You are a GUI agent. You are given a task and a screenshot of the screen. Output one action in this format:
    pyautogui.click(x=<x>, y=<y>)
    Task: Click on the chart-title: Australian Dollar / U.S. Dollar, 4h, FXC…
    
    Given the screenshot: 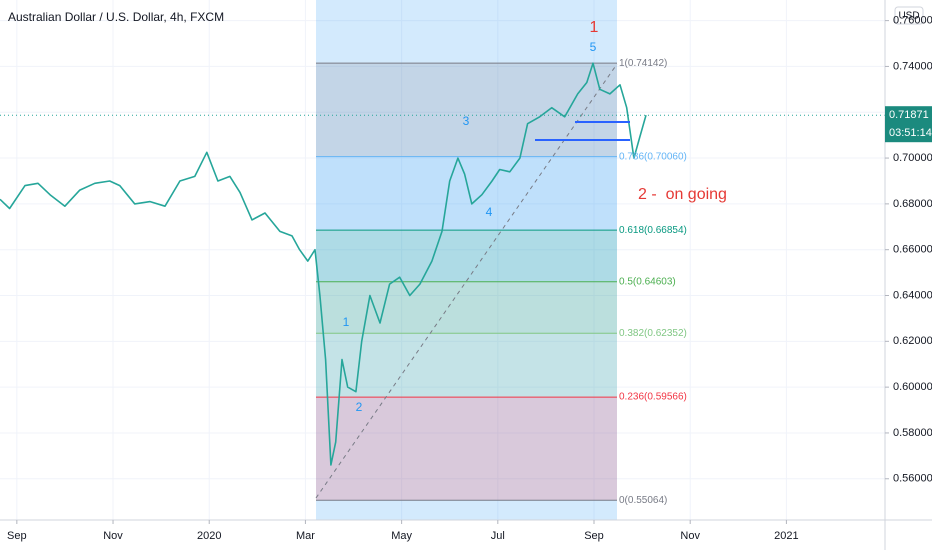 What is the action you would take?
    pyautogui.click(x=116, y=17)
    